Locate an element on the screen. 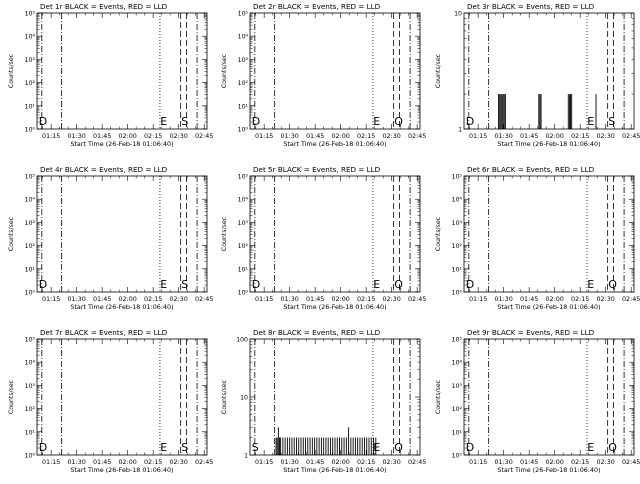 The width and height of the screenshot is (640, 484). panel-title: Det 5r BLACK = Events, RED = LLD is located at coordinates (317, 169).